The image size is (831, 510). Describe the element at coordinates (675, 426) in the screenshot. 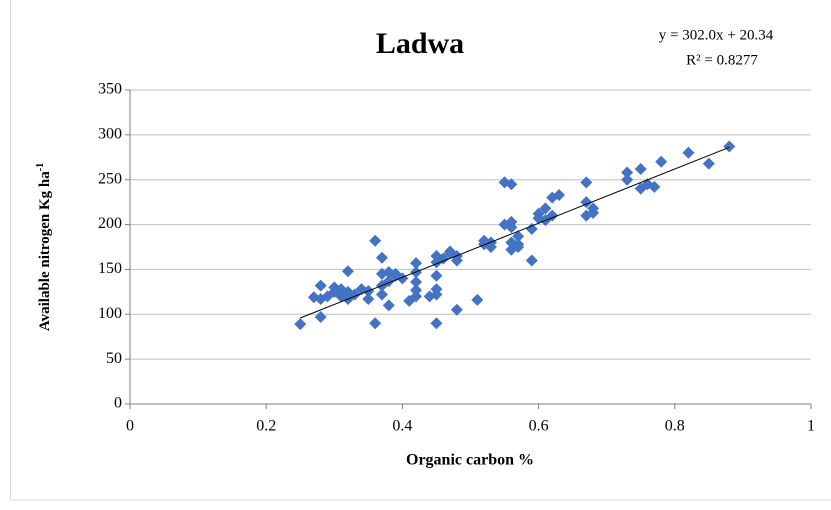

I see `x-tick-label: 0.8` at that location.